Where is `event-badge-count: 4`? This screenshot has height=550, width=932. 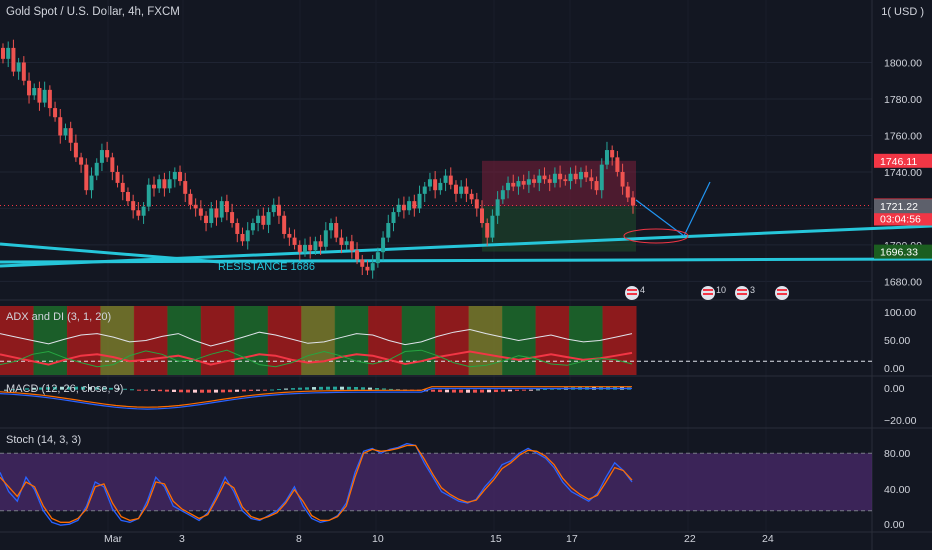
event-badge-count: 4 is located at coordinates (642, 290).